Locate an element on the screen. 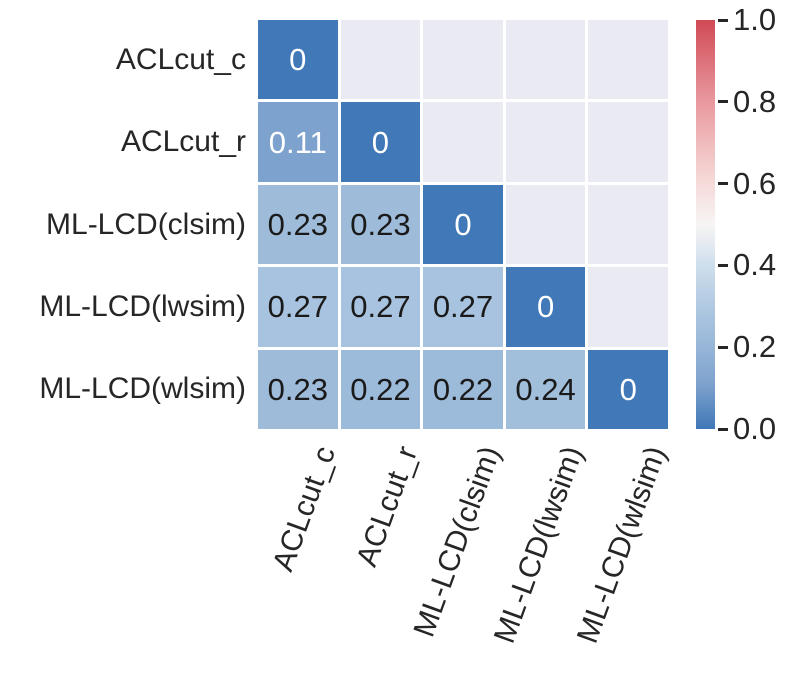  row-label: ACLcut_r is located at coordinates (183, 142).